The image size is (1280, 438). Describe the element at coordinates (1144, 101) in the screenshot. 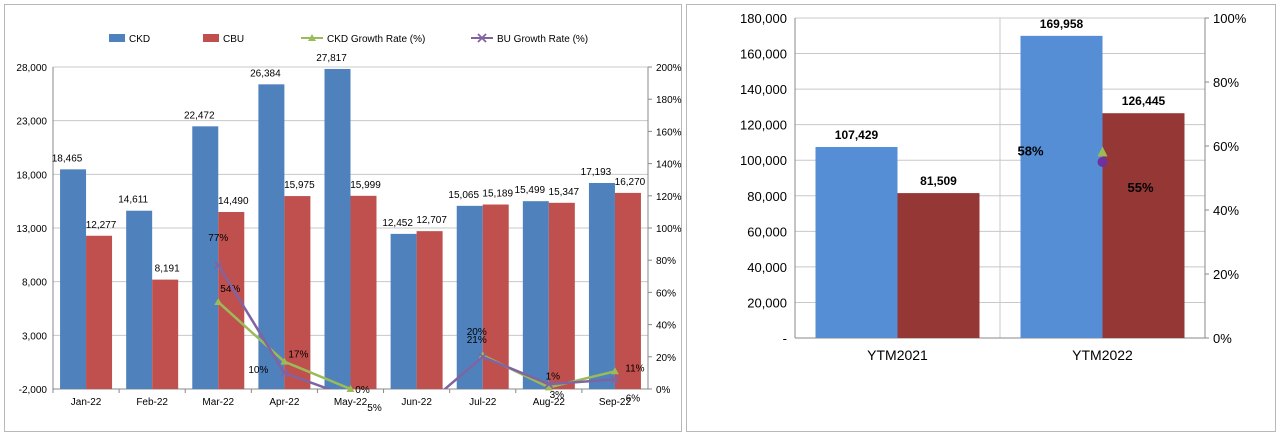

I see `cbu-value-label: 126,445` at that location.